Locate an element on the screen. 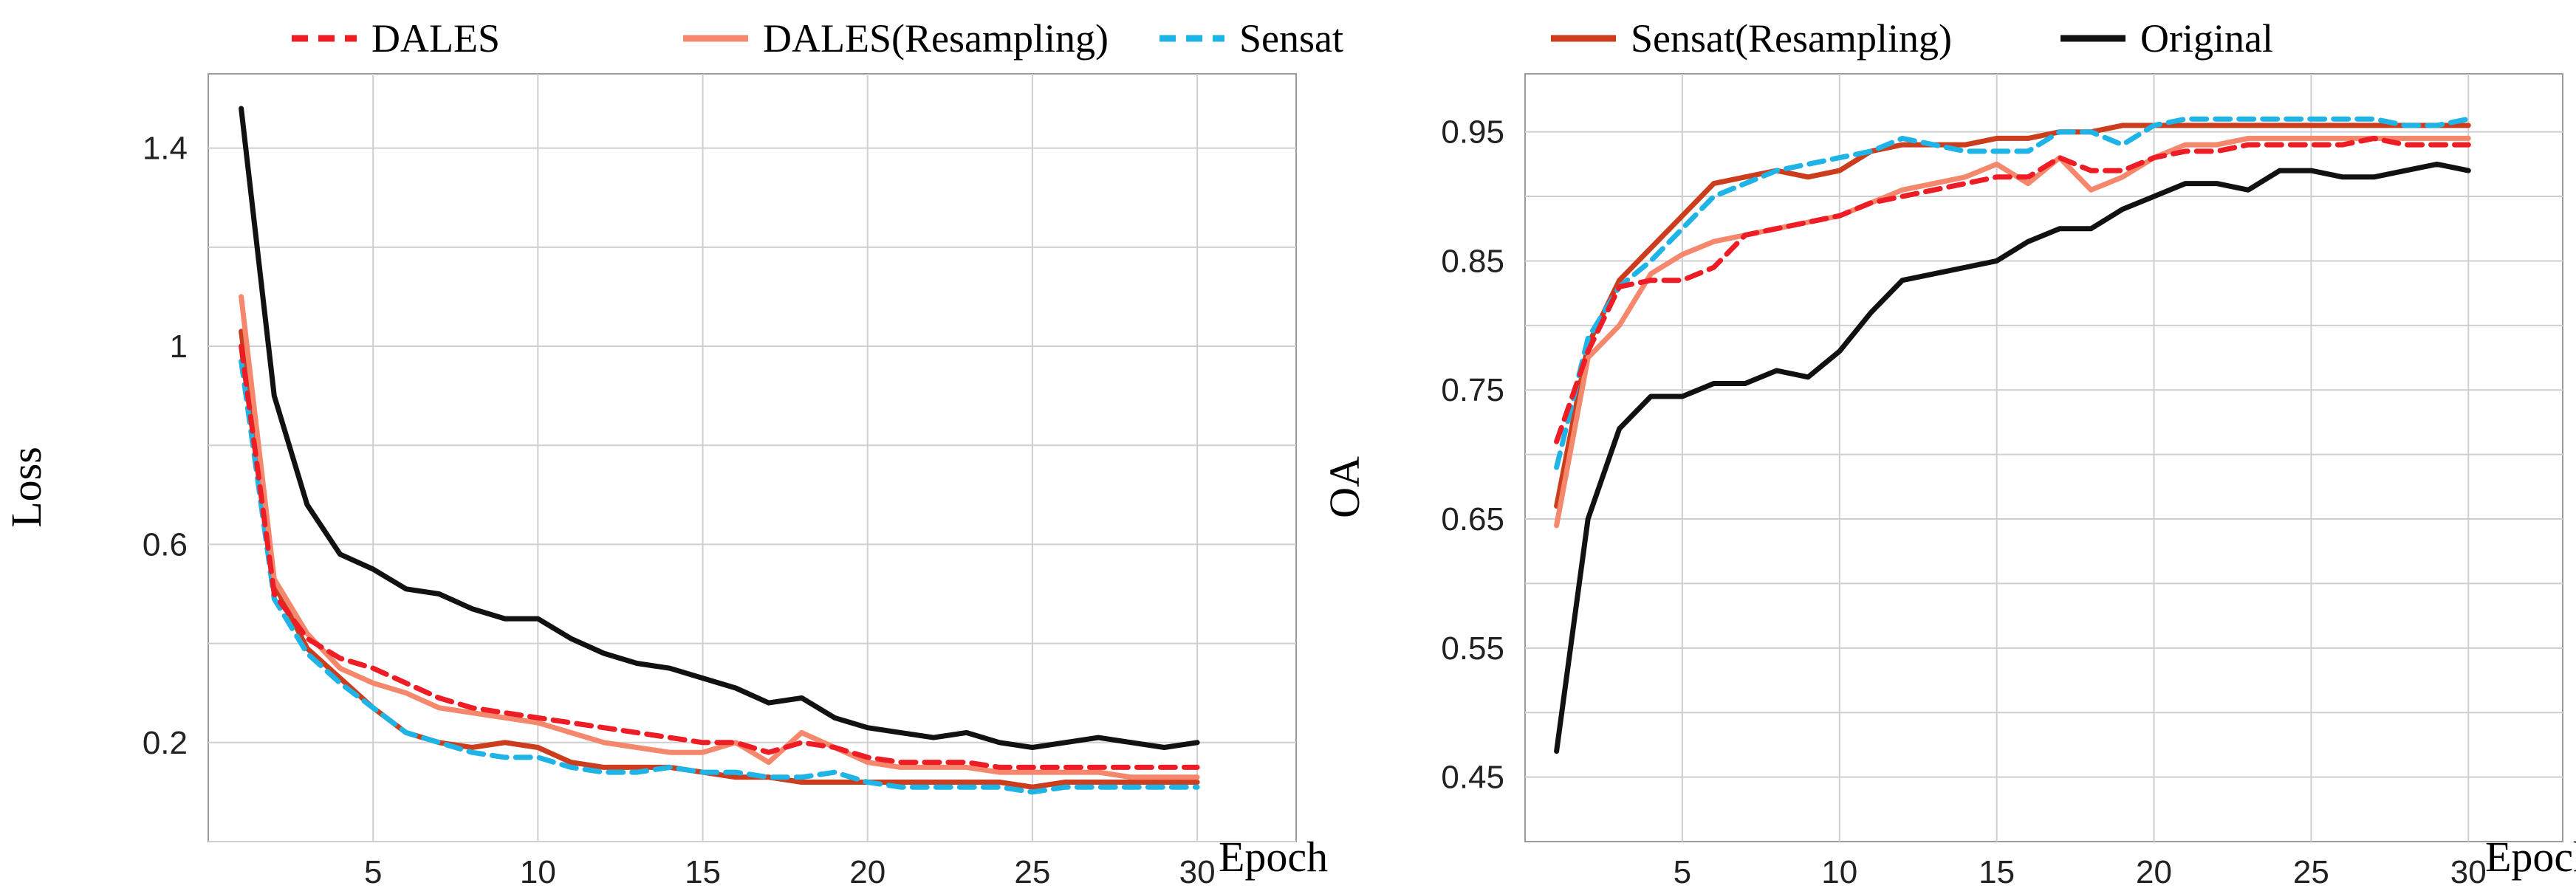 This screenshot has height=894, width=2576. oa-ytick-label: 0.45 is located at coordinates (1472, 778).